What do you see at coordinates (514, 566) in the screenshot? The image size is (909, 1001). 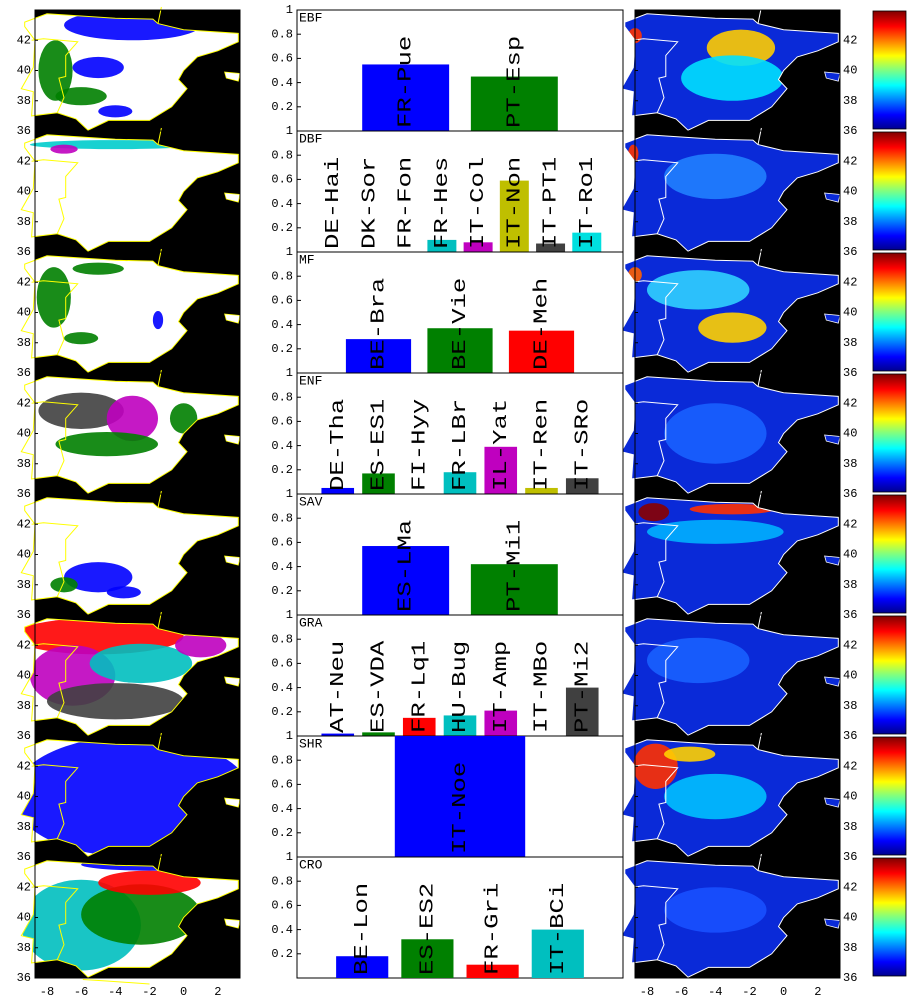 I see `bar-label: PT-Mi1` at bounding box center [514, 566].